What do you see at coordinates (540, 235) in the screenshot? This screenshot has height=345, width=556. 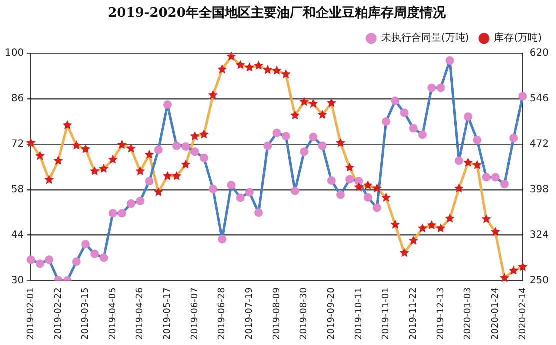 I see `y2-tick-label: 324` at bounding box center [540, 235].